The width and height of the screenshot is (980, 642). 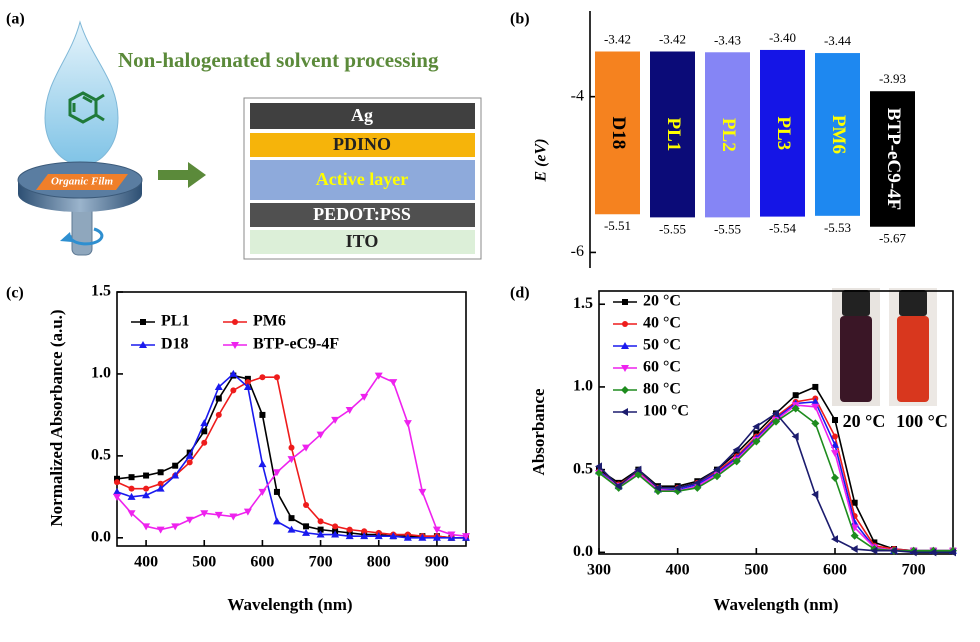 I want to click on layer-ito, so click(x=362, y=242).